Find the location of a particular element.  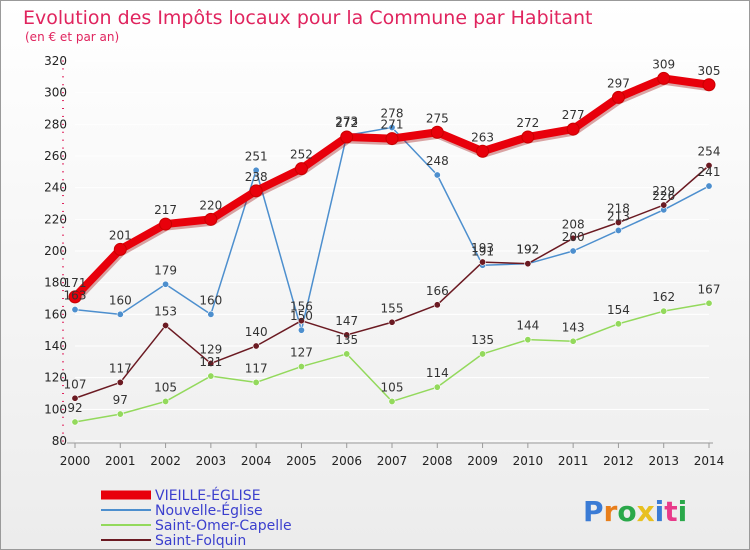

y-tick-label: 240 is located at coordinates (55, 188).